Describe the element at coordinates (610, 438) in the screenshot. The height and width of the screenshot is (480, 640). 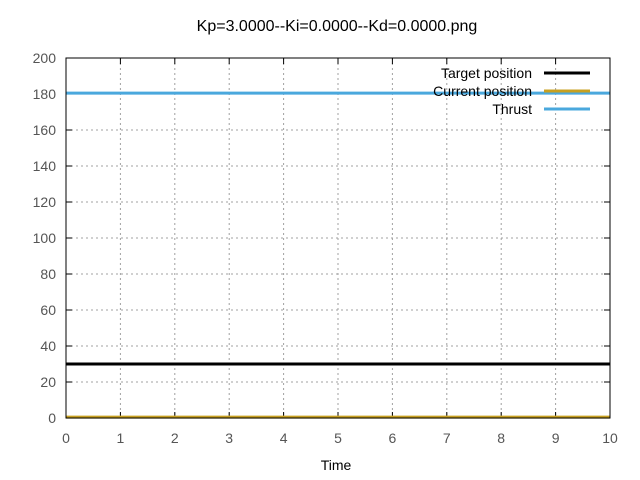
I see `x-tick-label: 10` at that location.